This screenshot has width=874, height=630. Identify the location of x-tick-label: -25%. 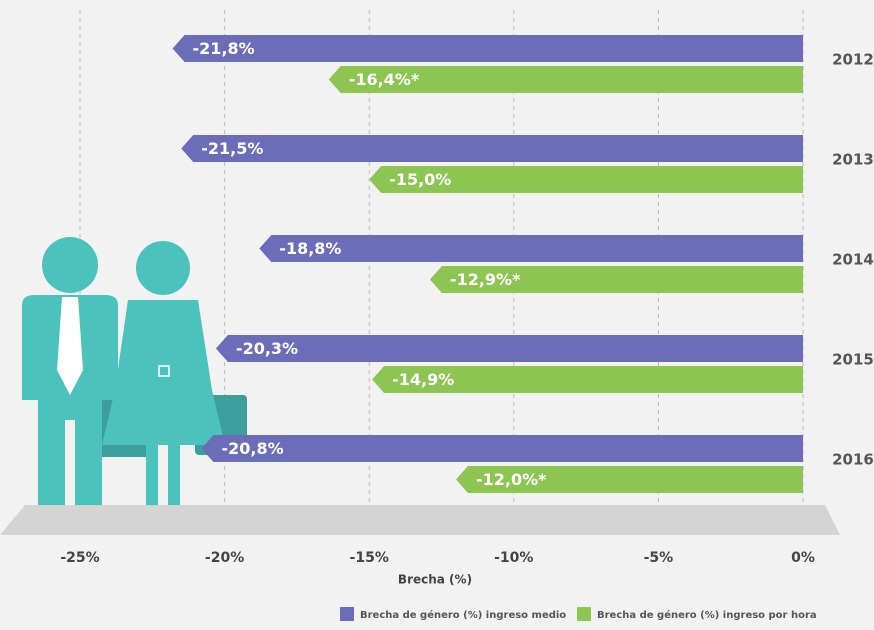
(79, 558).